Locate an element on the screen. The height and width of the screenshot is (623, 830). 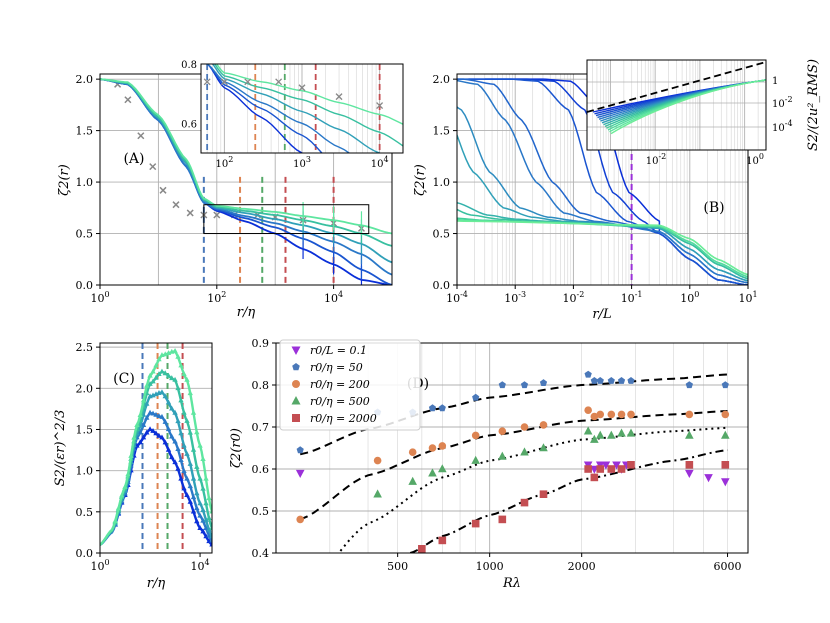
panel-c-x-tick-label: 104 is located at coordinates (200, 565).